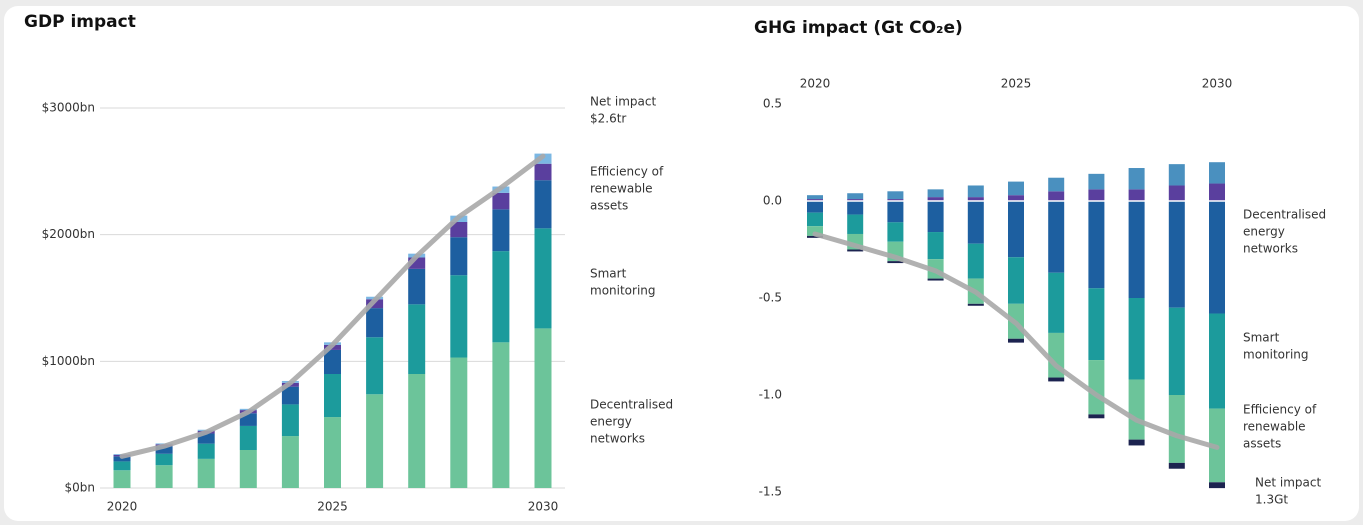  What do you see at coordinates (858, 28) in the screenshot?
I see `chart-title: GHG impact (Gt CO₂e)` at bounding box center [858, 28].